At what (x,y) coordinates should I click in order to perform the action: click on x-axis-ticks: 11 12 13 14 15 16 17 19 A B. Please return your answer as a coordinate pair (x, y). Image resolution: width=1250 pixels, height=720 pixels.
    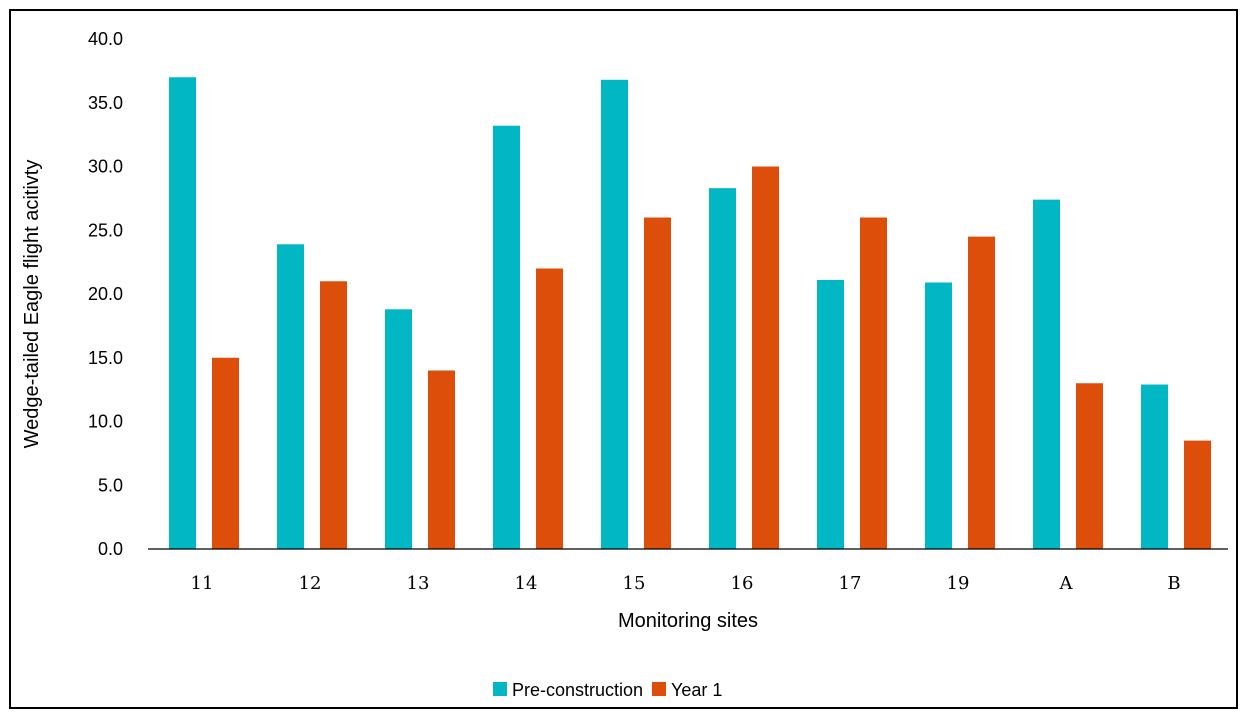
    Looking at the image, I should click on (686, 583).